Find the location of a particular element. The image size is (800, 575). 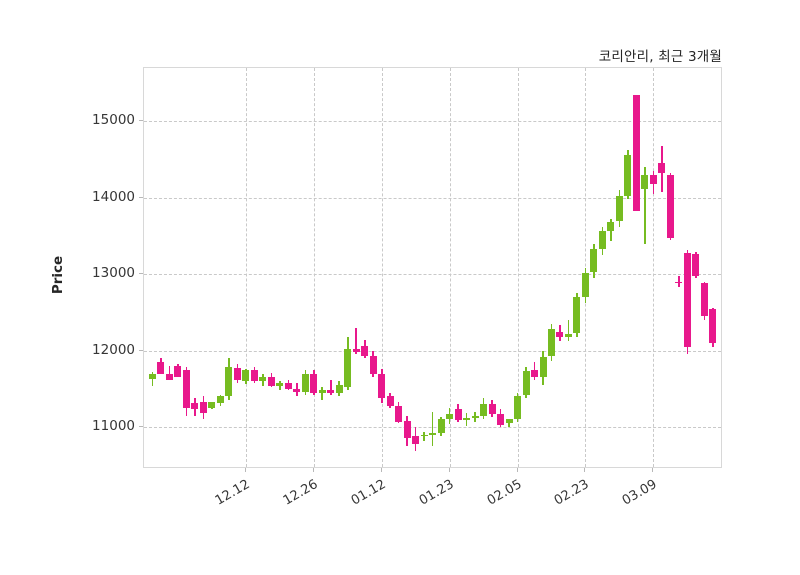

y-axis-label: Price is located at coordinates (58, 275).